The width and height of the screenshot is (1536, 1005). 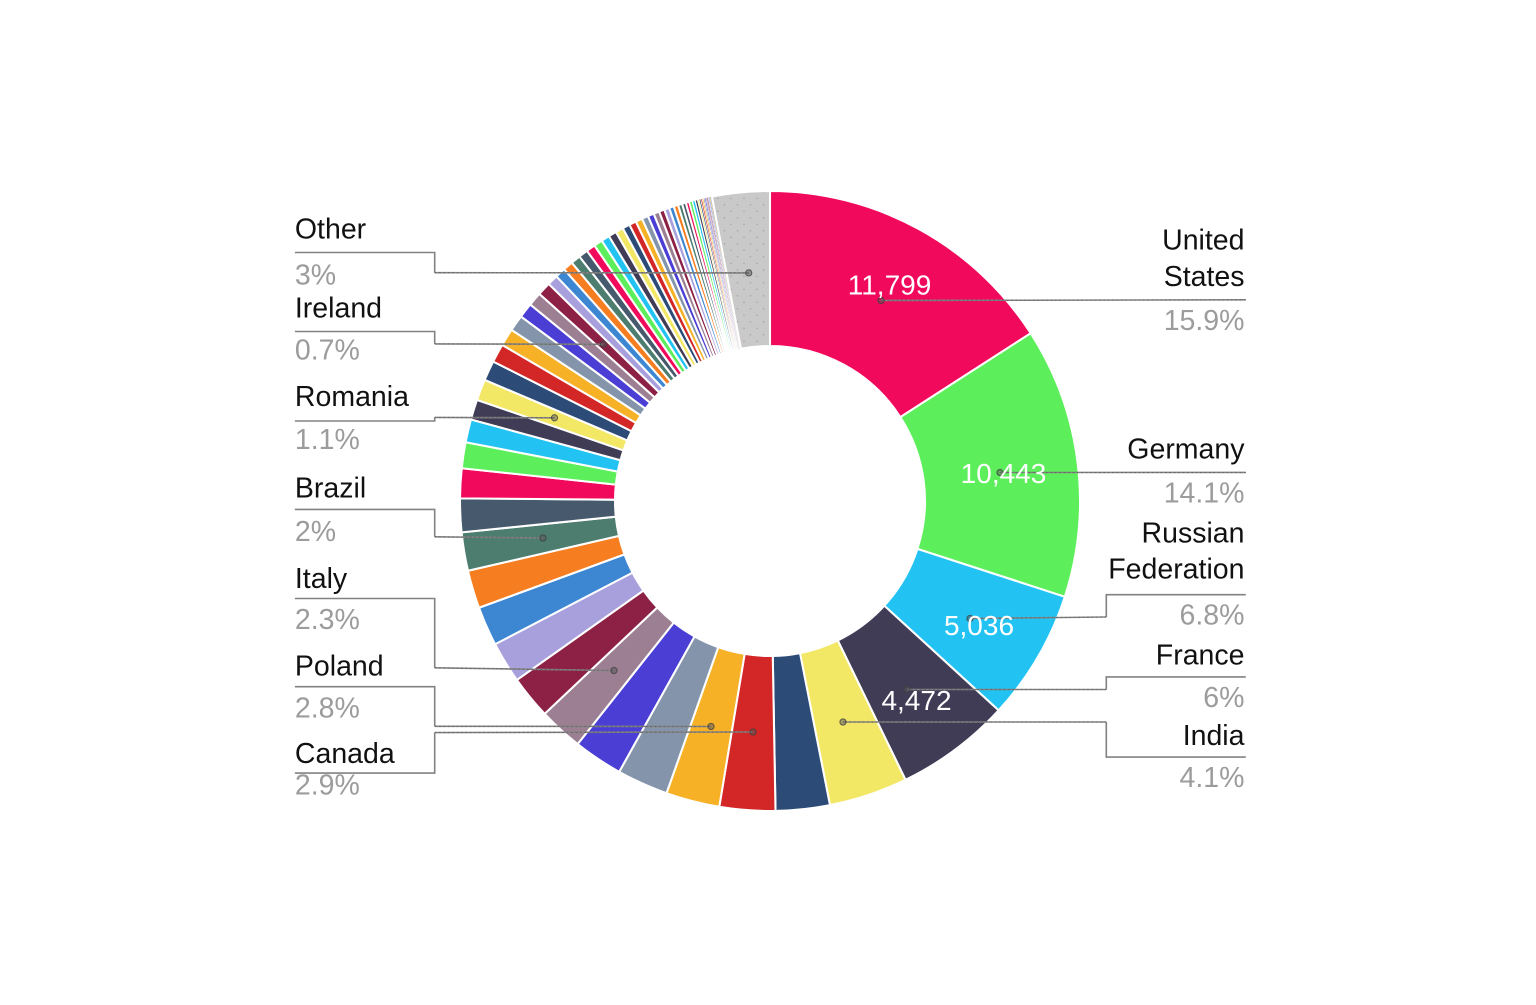 What do you see at coordinates (1176, 569) in the screenshot?
I see `svg-text: Federation` at bounding box center [1176, 569].